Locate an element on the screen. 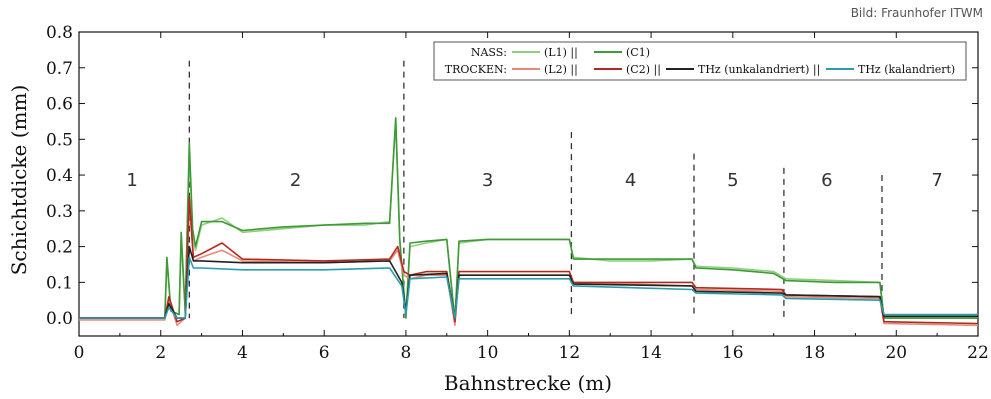 The image size is (991, 399). y-tick-label: 0.1 is located at coordinates (59, 283).